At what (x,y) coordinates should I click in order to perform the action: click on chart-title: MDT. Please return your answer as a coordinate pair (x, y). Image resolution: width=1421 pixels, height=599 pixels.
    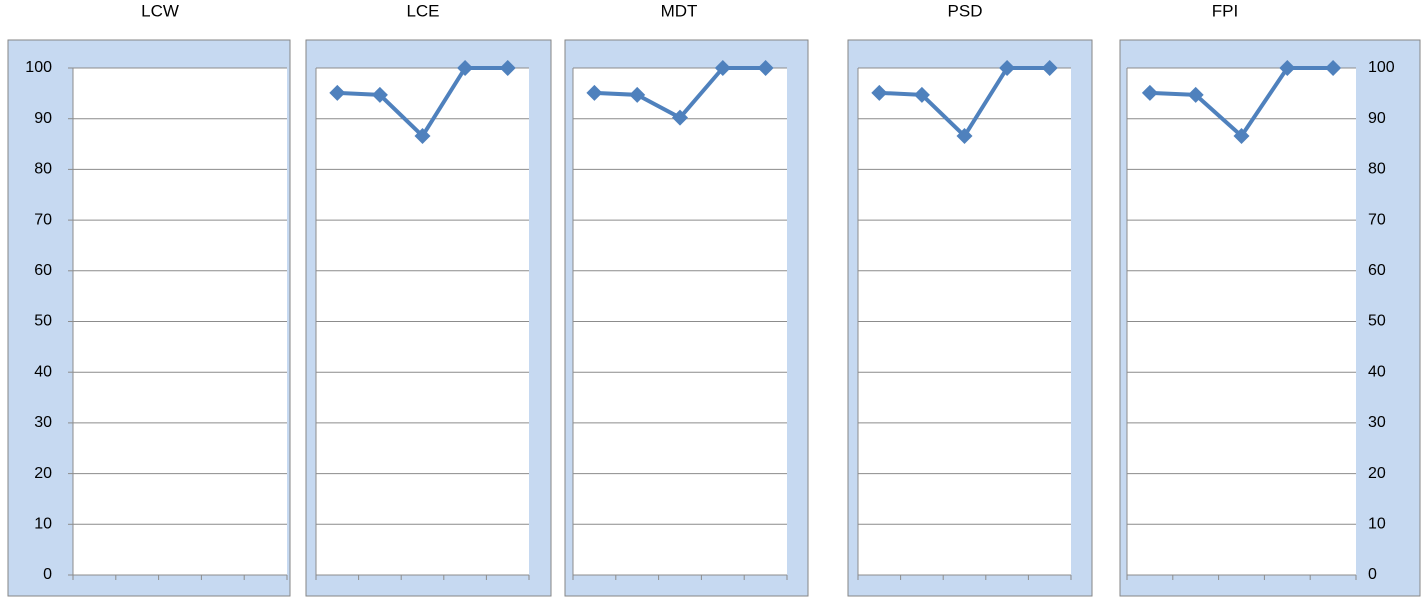
    Looking at the image, I should click on (679, 10).